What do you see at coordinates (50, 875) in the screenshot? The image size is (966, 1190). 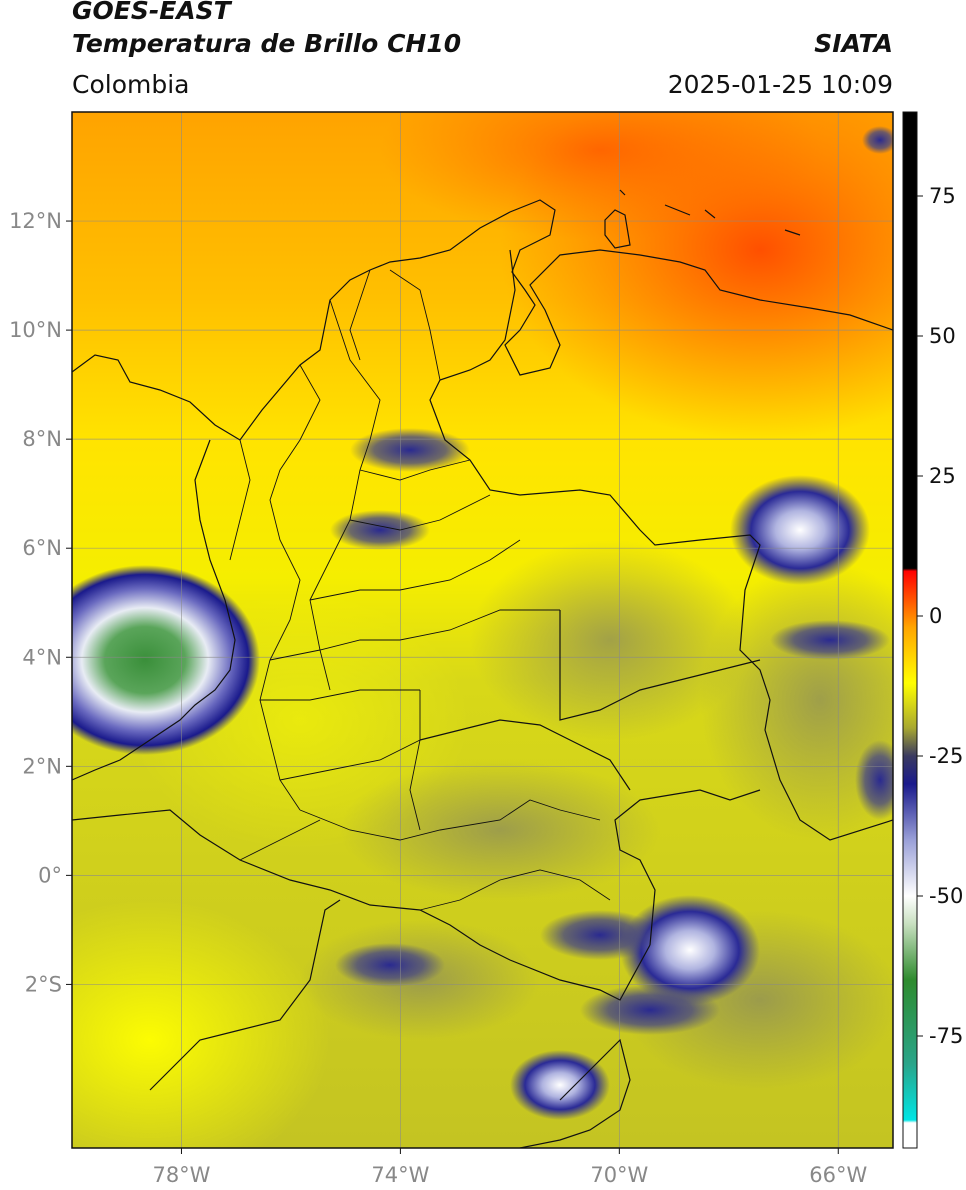 I see `lat-tick-label: 0°` at bounding box center [50, 875].